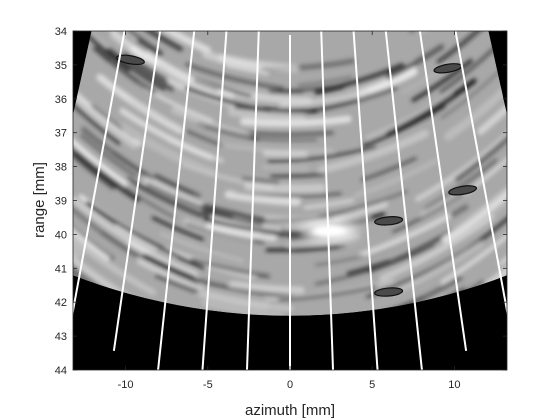 The height and width of the screenshot is (420, 560). Describe the element at coordinates (61, 134) in the screenshot. I see `y-tick-label: 37` at that location.